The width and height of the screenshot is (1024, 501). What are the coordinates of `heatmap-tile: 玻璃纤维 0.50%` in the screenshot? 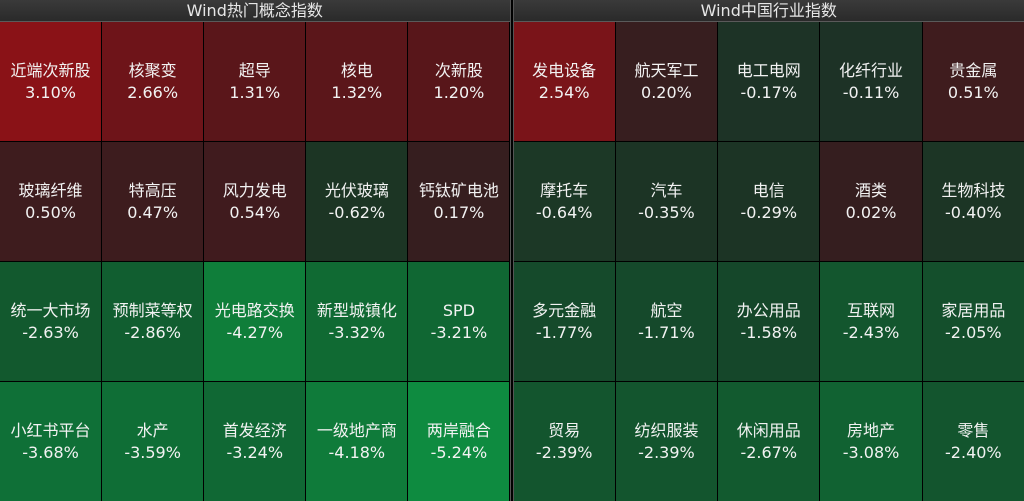 It's located at (51, 201).